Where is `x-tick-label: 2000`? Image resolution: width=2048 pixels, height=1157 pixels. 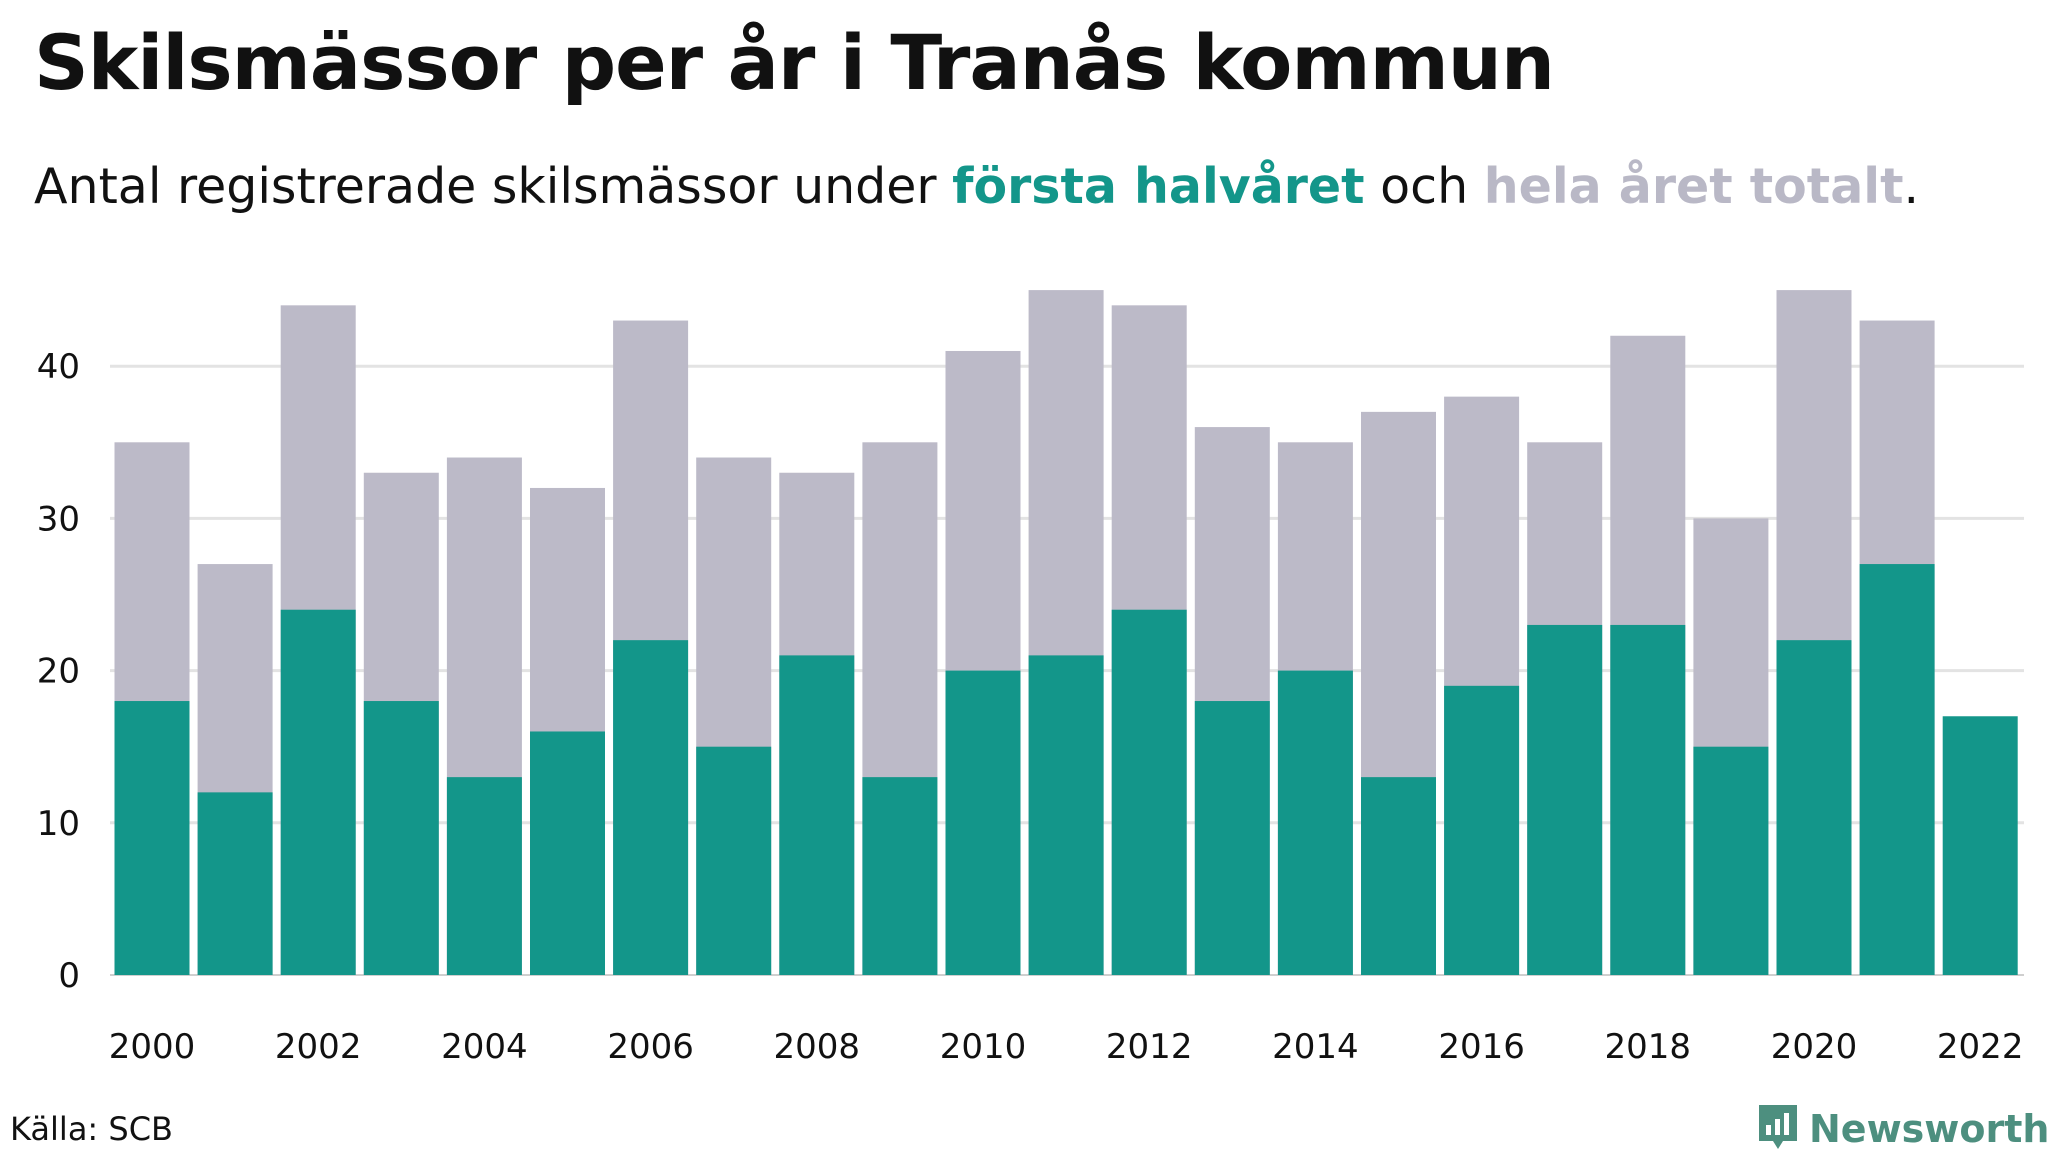 x-tick-label: 2000 is located at coordinates (152, 1047).